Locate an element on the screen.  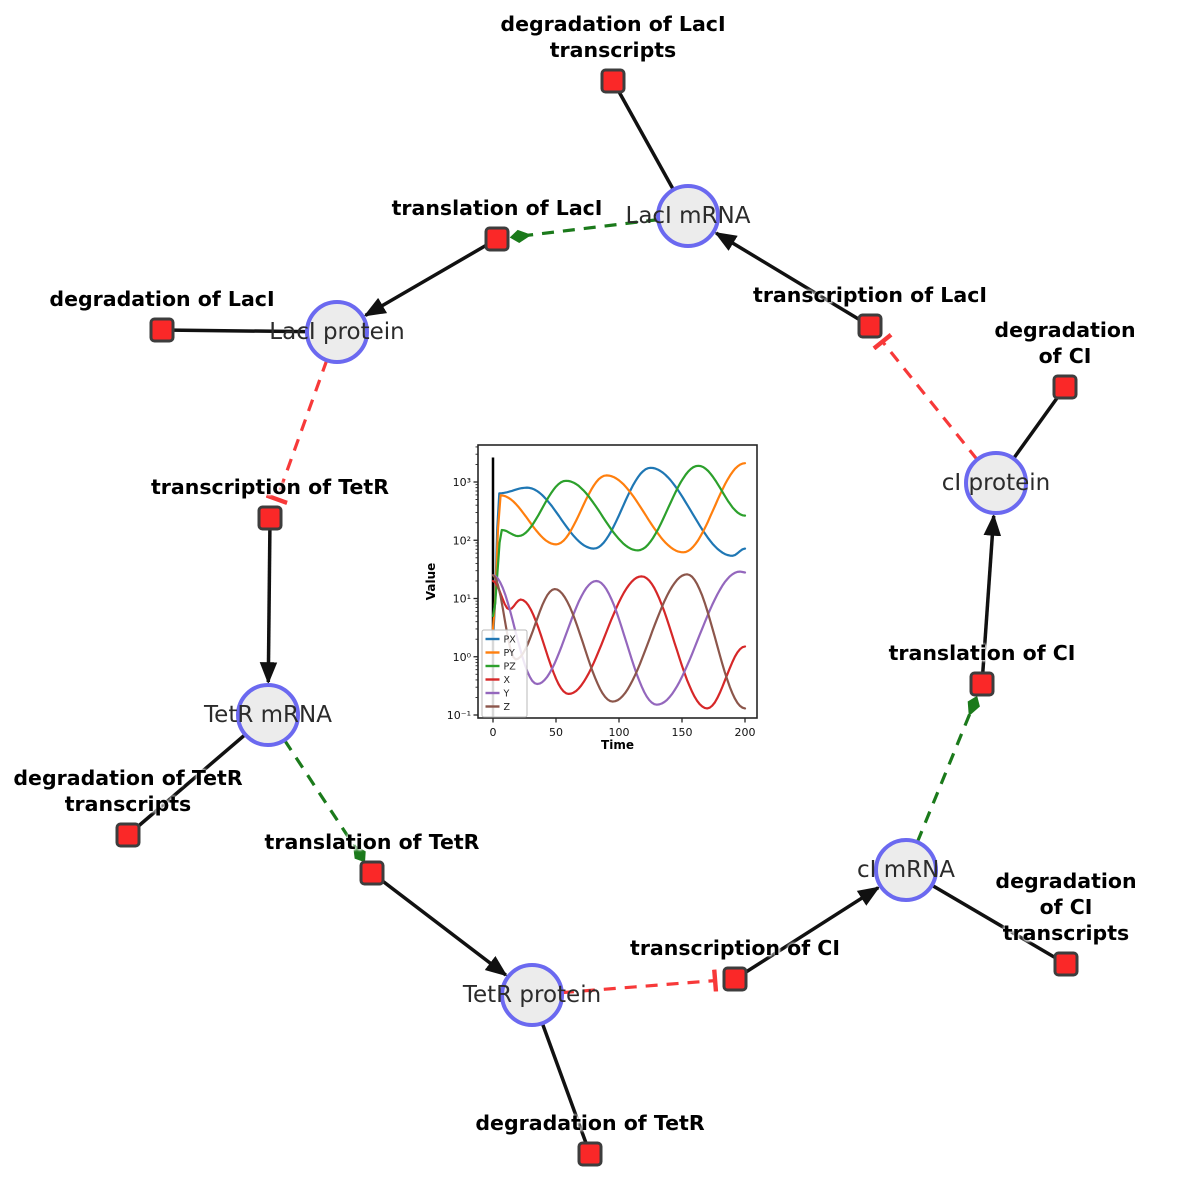
species-label-ci_protein: cI protein is located at coordinates (996, 483).